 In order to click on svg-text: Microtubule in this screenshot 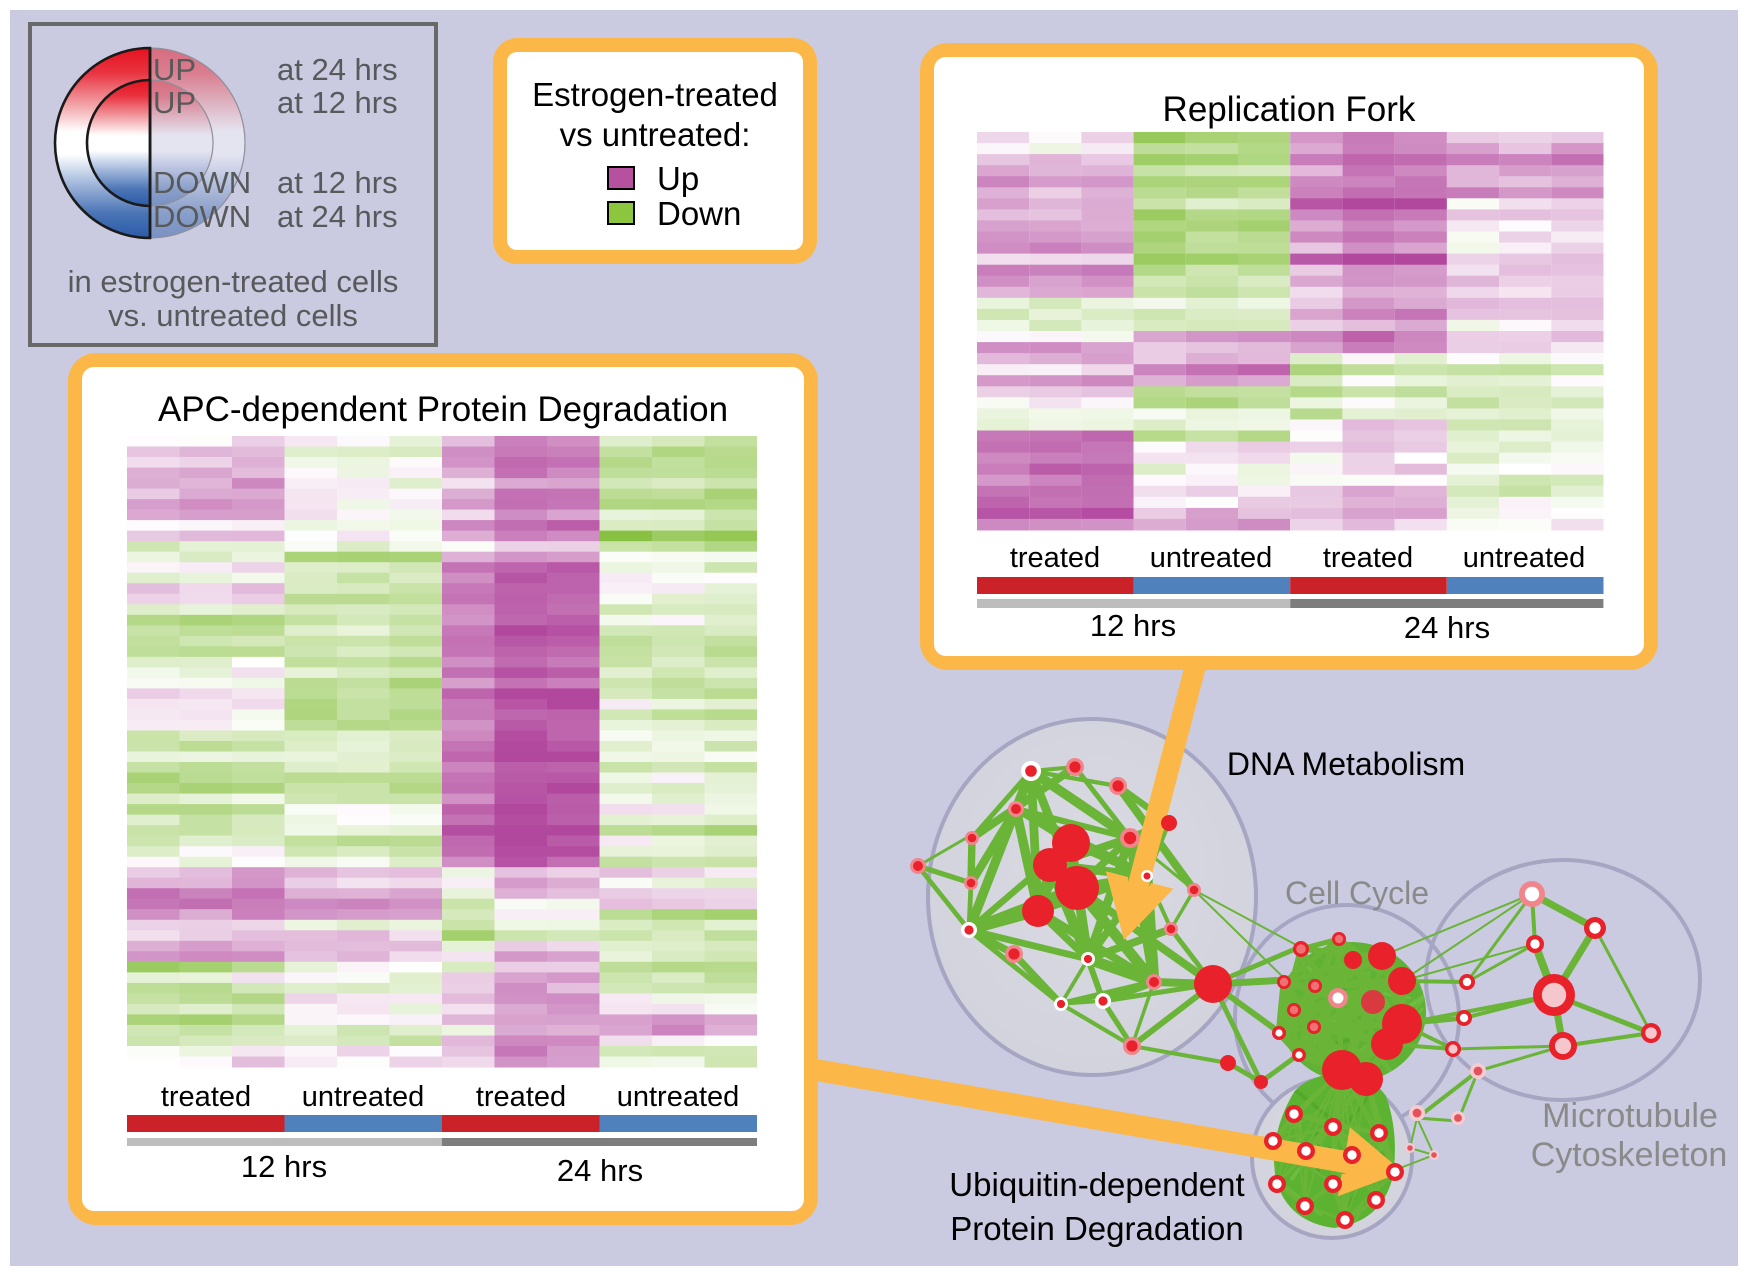, I will do `click(1630, 1116)`.